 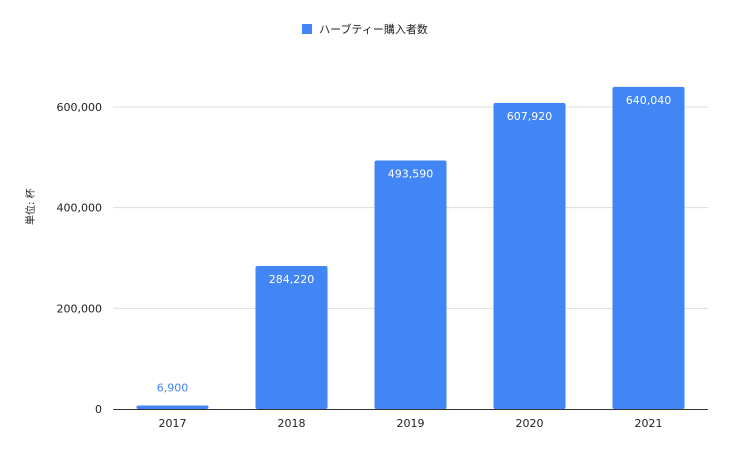 I want to click on x-tick-label: 2021, so click(x=649, y=423).